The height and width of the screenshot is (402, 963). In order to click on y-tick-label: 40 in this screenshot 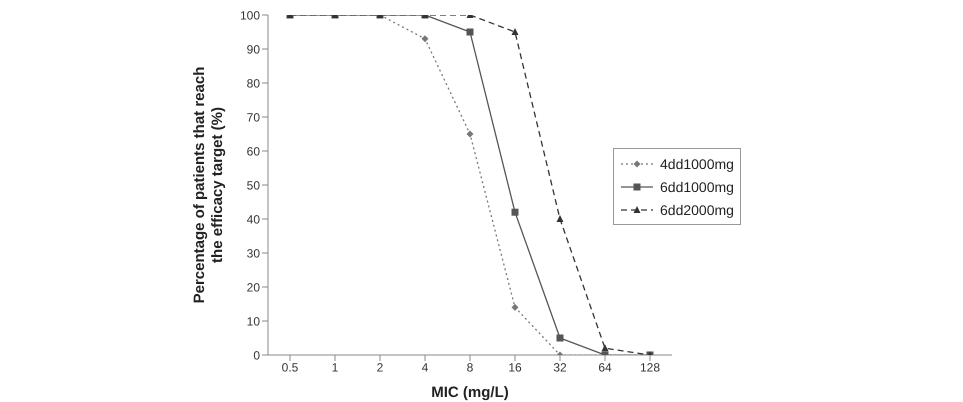, I will do `click(253, 219)`.